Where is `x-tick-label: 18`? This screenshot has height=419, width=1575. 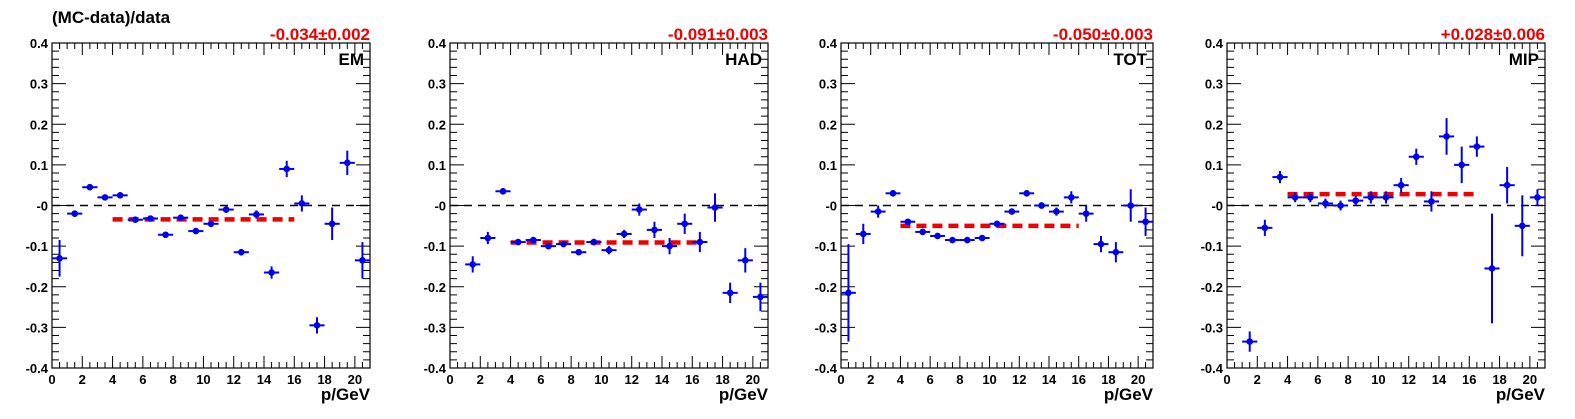 x-tick-label: 18 is located at coordinates (1108, 379).